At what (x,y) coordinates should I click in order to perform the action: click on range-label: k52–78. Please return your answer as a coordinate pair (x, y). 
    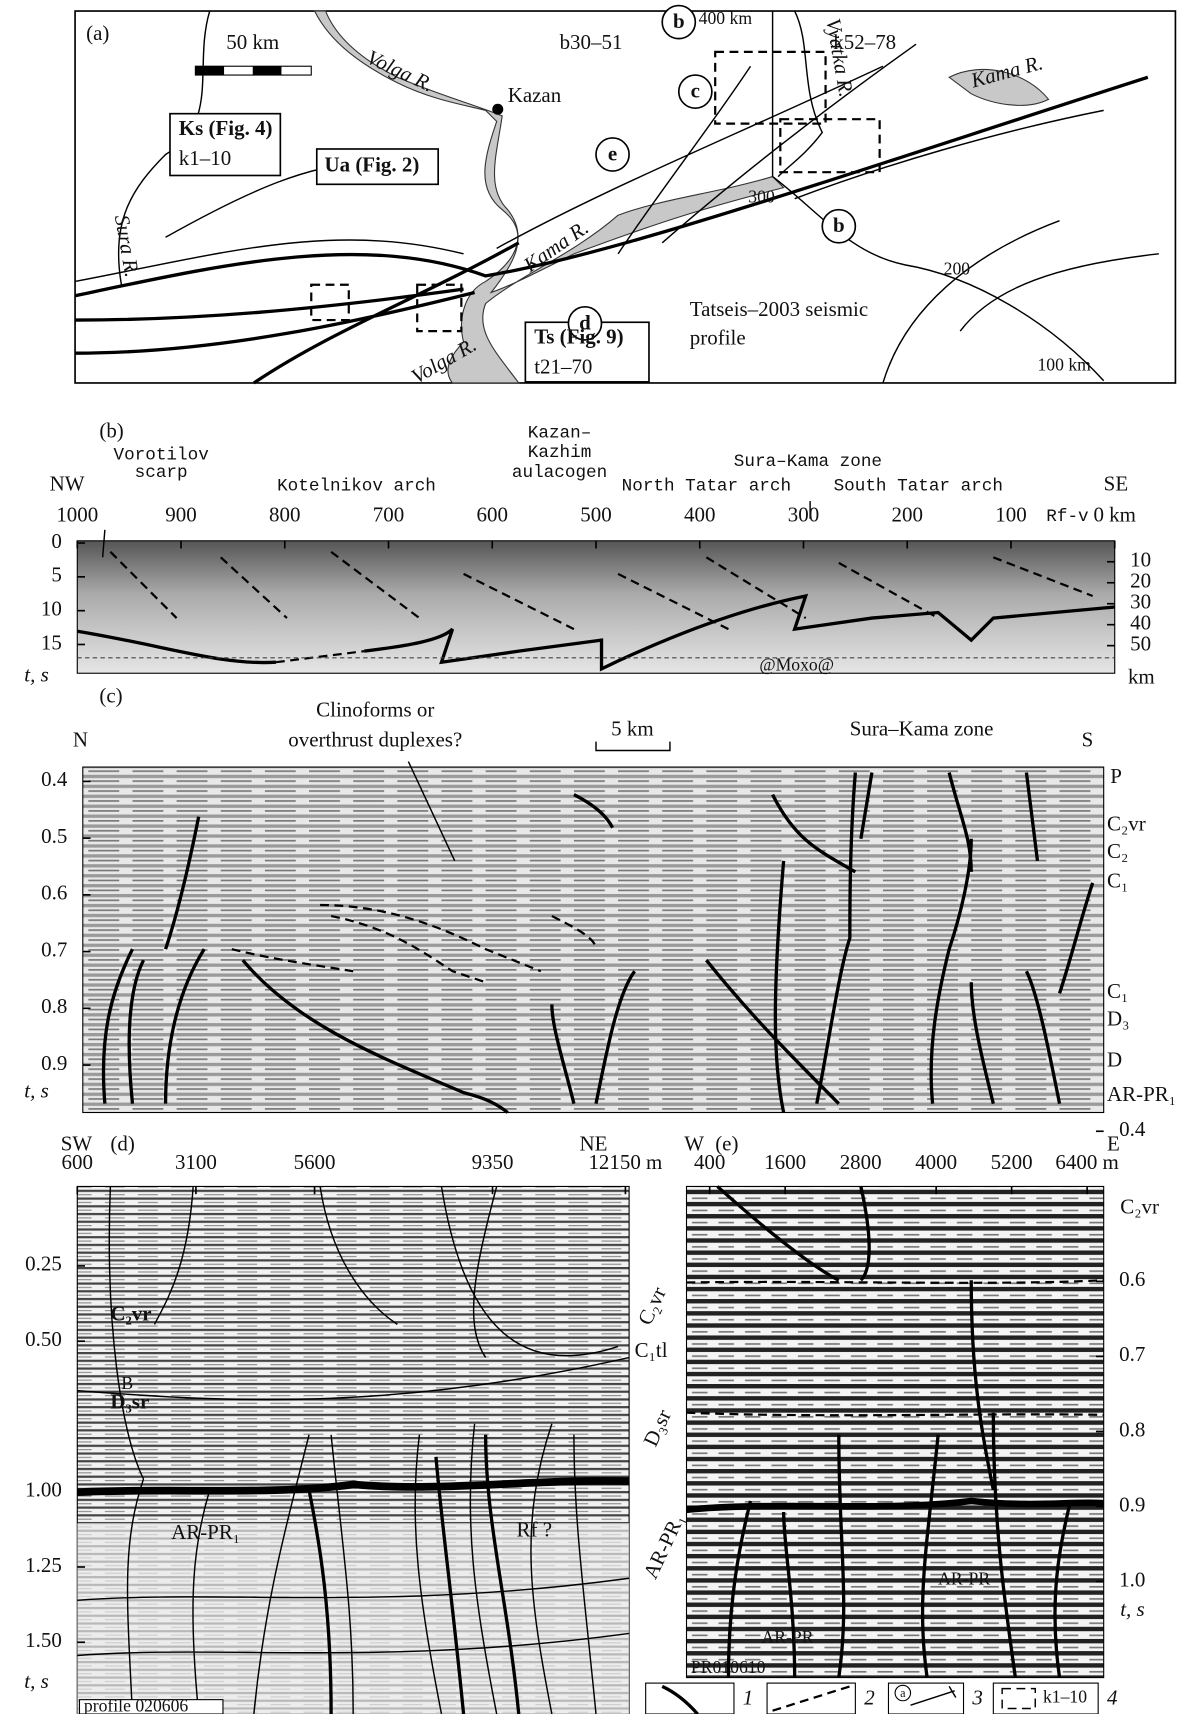
    Looking at the image, I should click on (864, 42).